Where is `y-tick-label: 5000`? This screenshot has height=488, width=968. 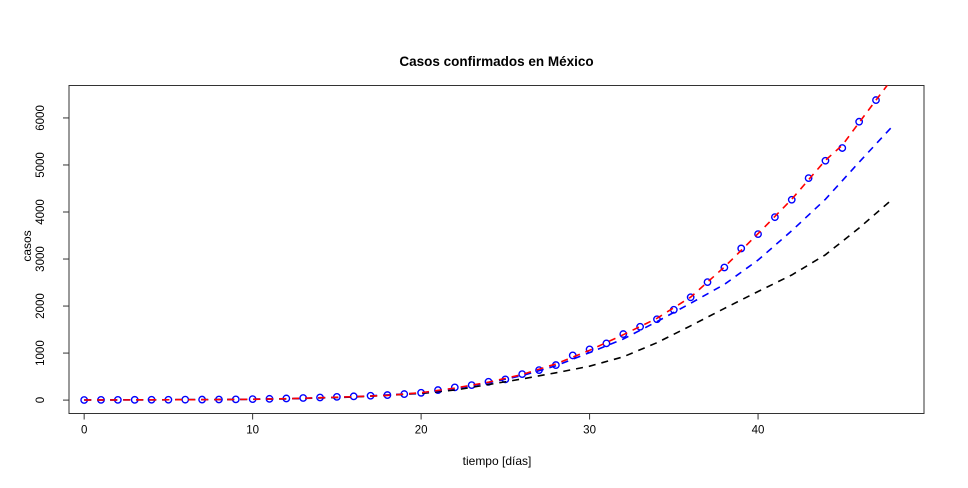
y-tick-label: 5000 is located at coordinates (41, 165).